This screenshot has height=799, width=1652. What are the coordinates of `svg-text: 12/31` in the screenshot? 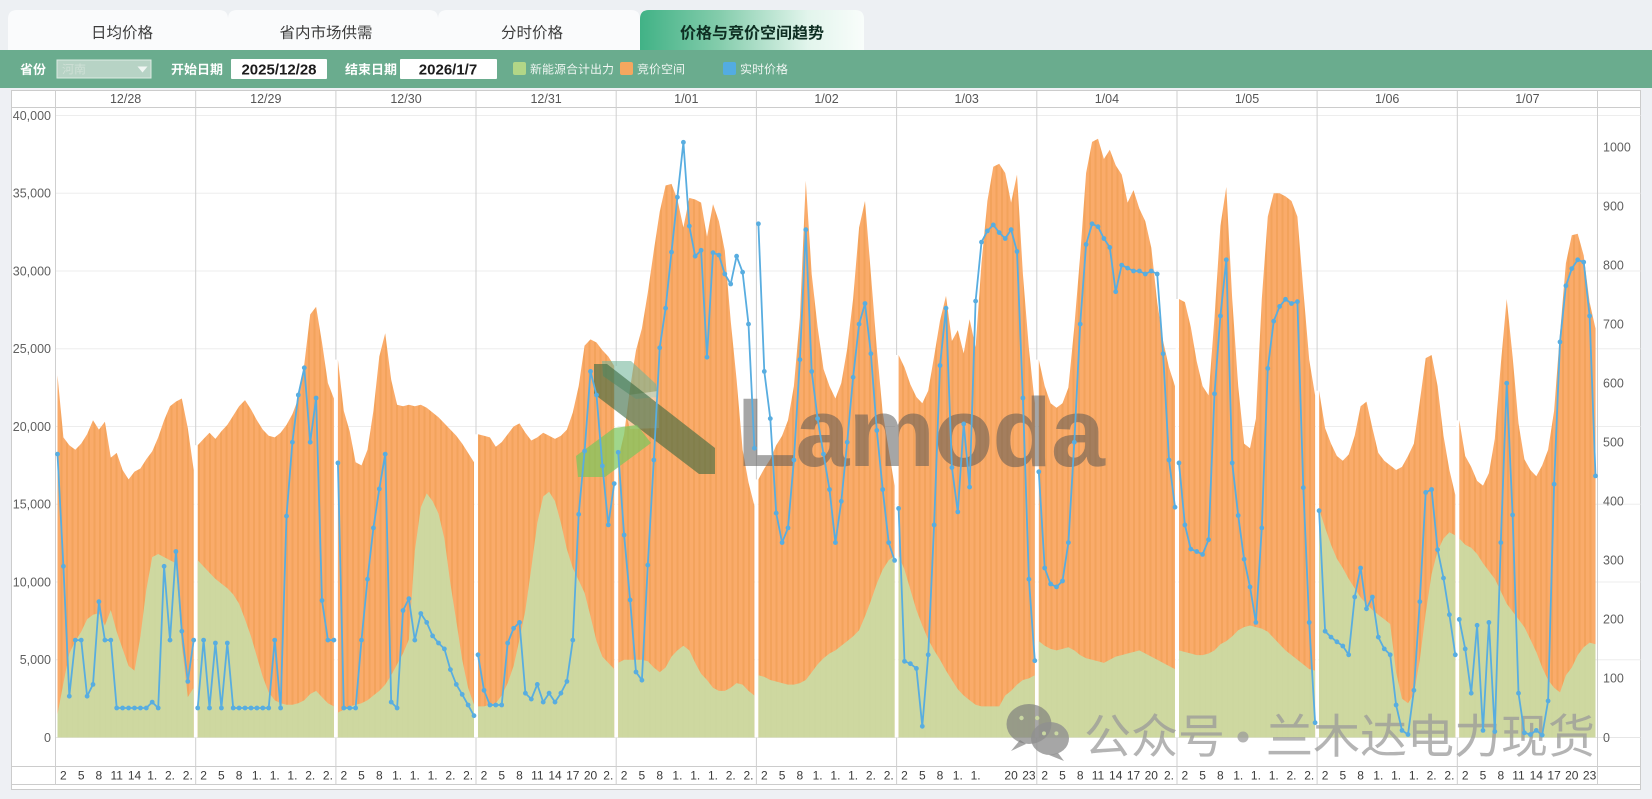 It's located at (545, 99).